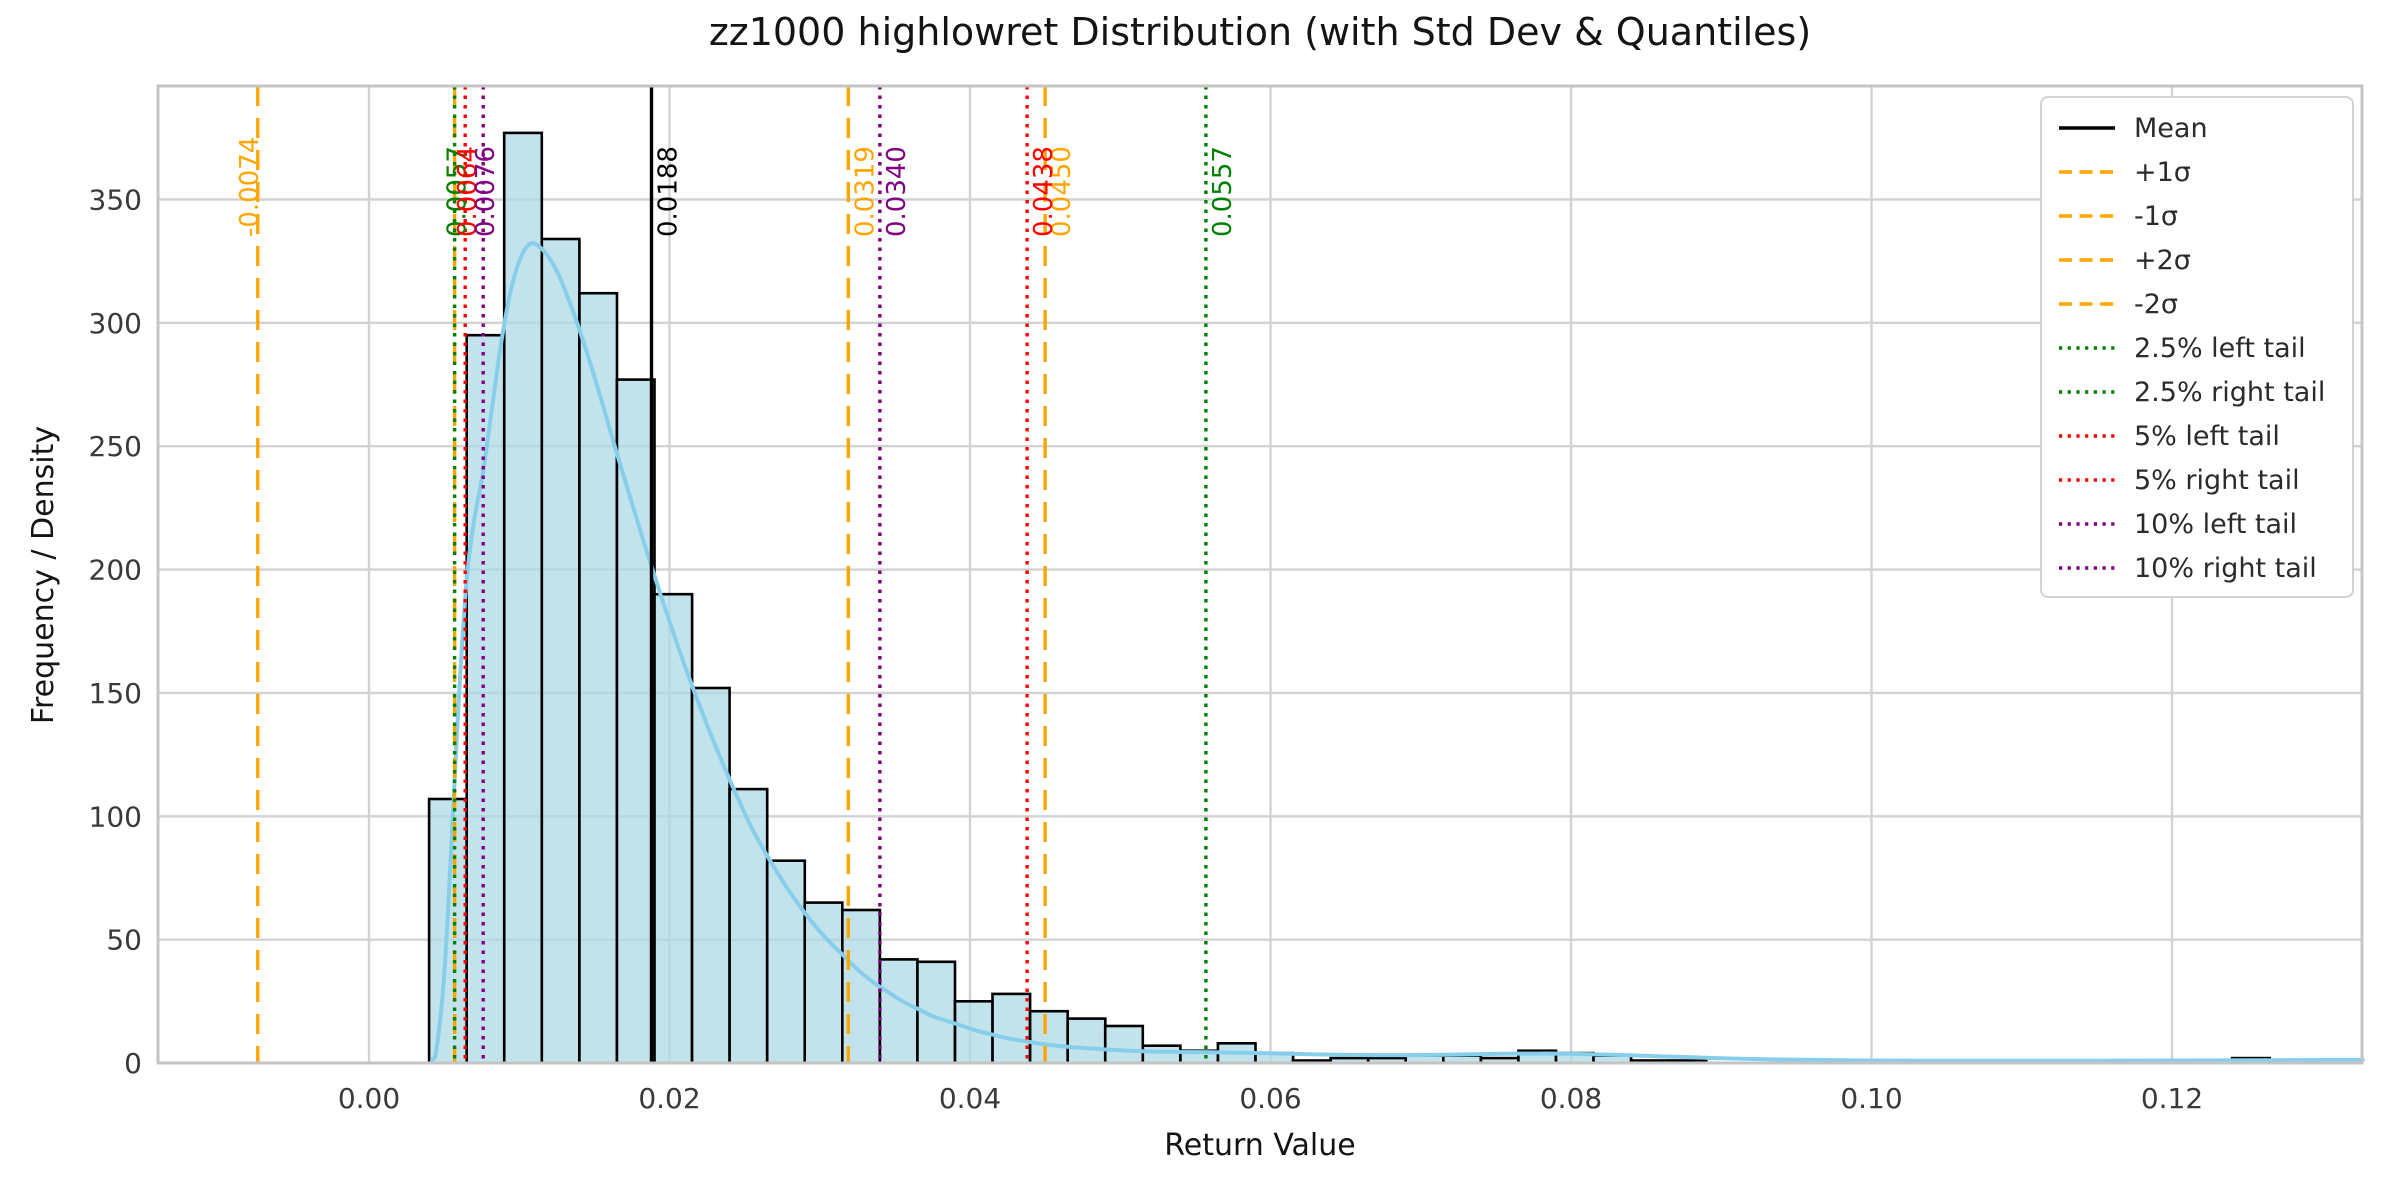 This screenshot has width=2400, height=1200. I want to click on legend-label-minus-2-sigma: -2σ, so click(2156, 304).